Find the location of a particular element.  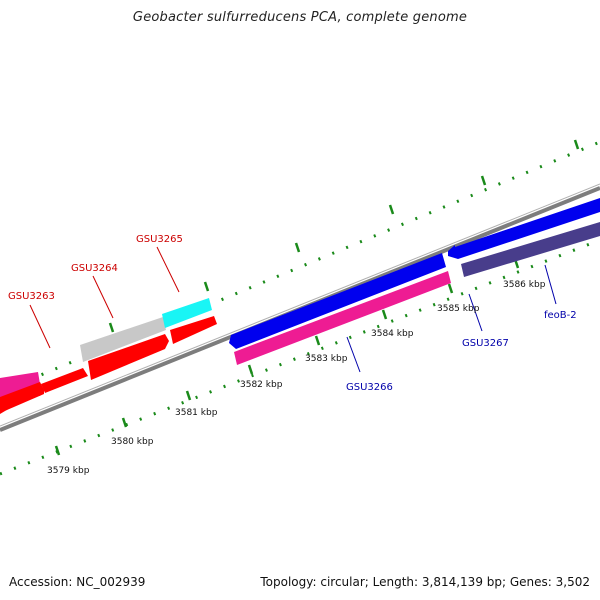

gene-arrow-GSU3263 is located at coordinates (64, 380).